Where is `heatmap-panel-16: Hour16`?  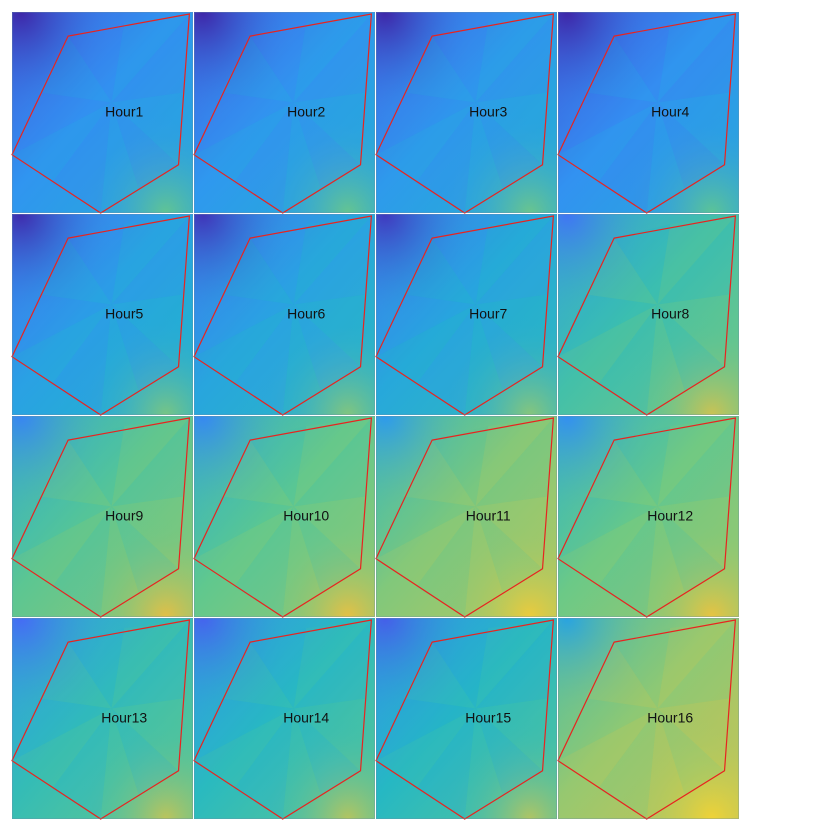 heatmap-panel-16: Hour16 is located at coordinates (648, 719).